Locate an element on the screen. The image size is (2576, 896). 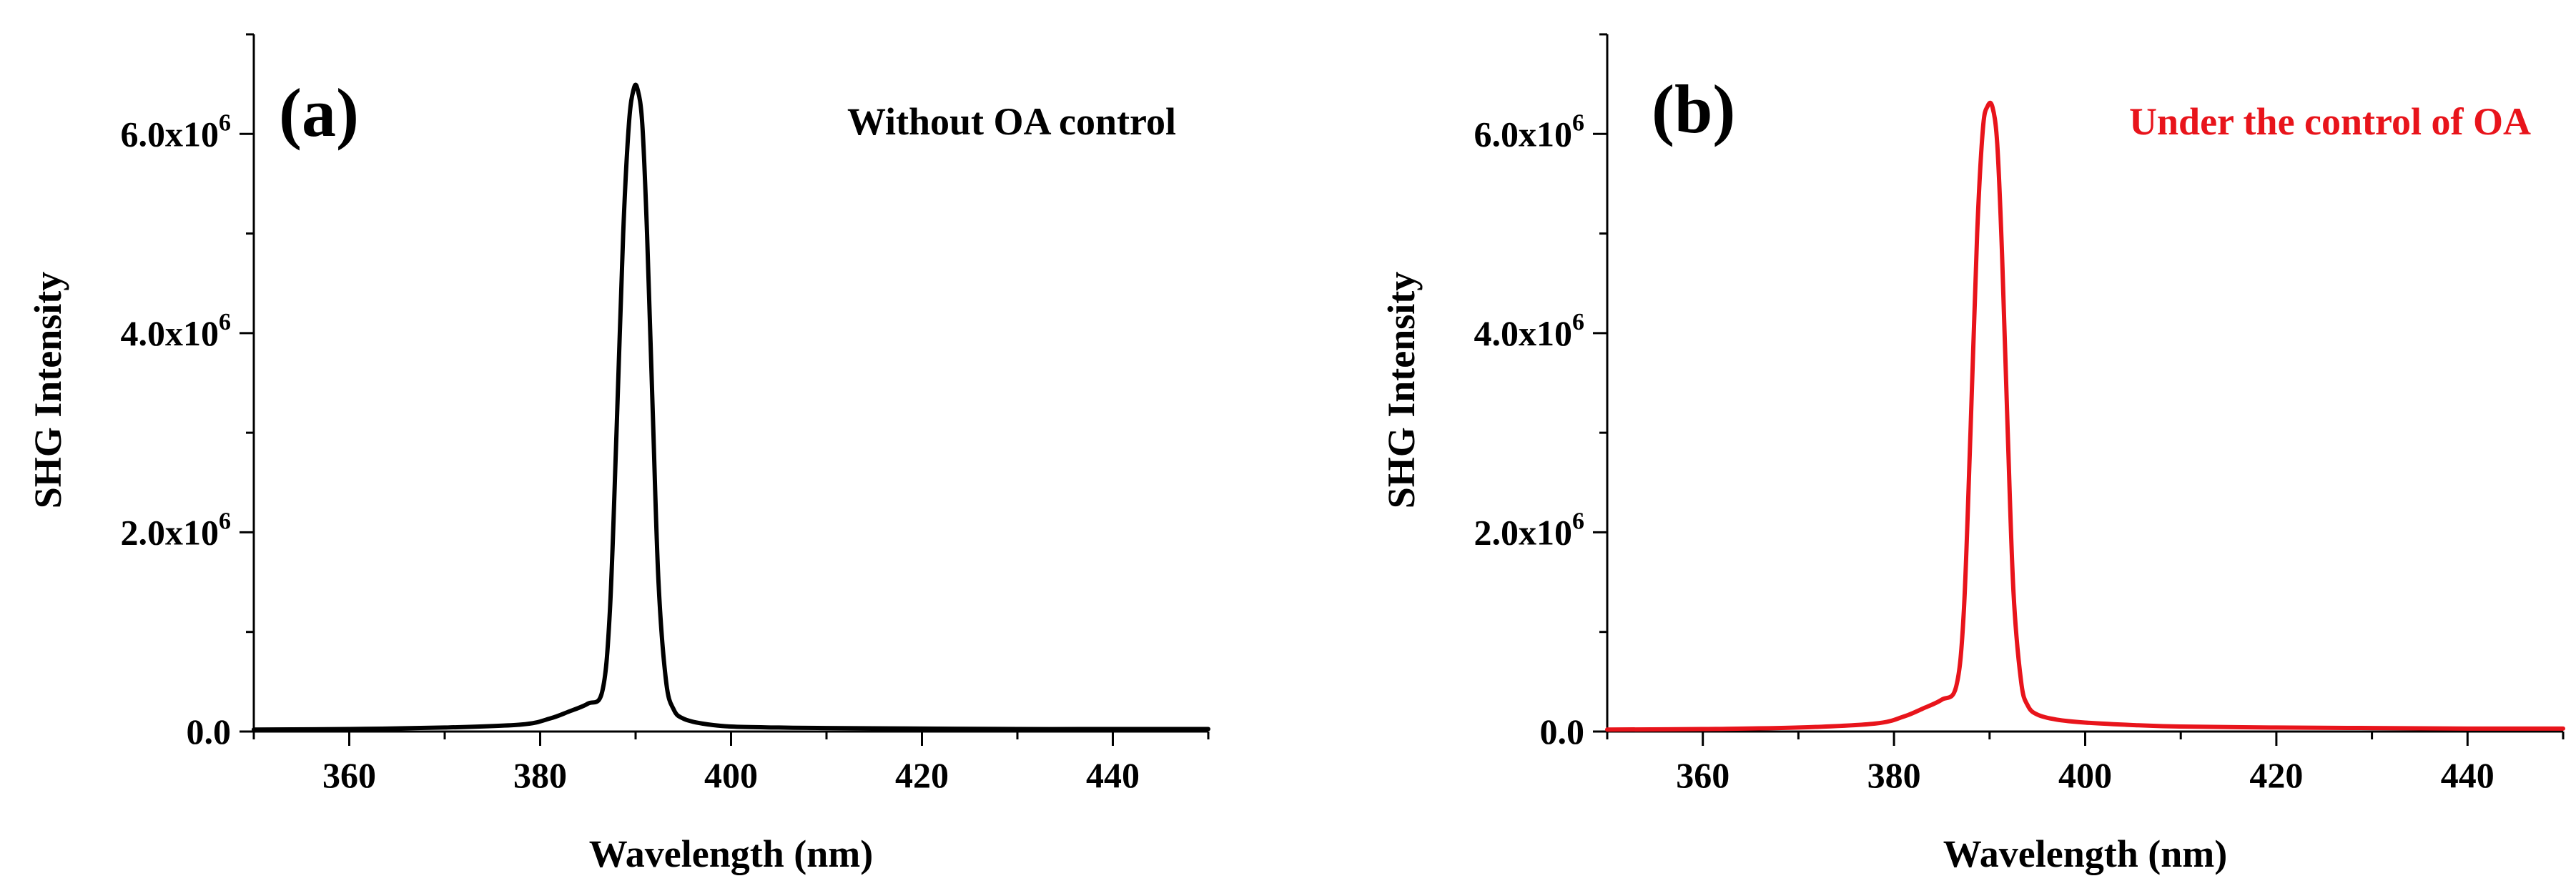
panel-label: (a) is located at coordinates (319, 112).